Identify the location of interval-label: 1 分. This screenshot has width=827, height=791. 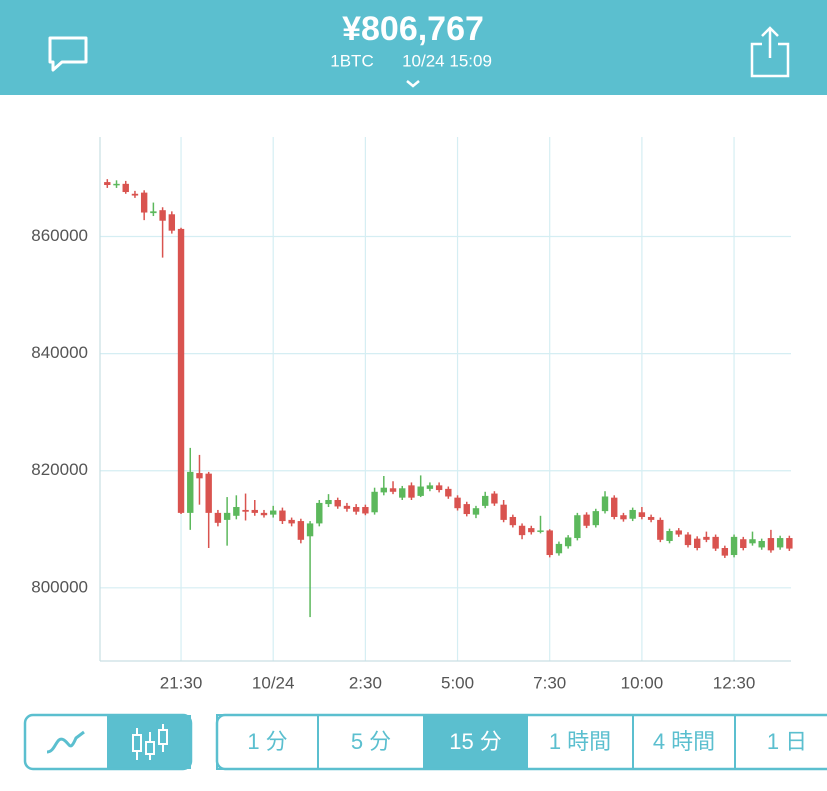
(267, 741).